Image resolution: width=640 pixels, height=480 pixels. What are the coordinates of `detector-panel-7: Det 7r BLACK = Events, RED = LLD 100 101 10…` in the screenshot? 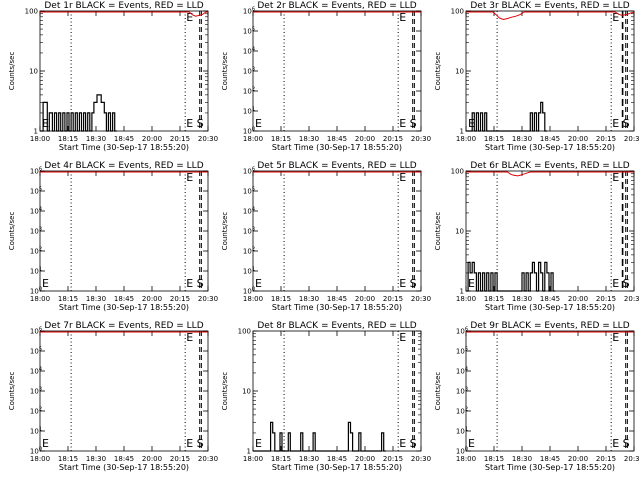 It's located at (113, 396).